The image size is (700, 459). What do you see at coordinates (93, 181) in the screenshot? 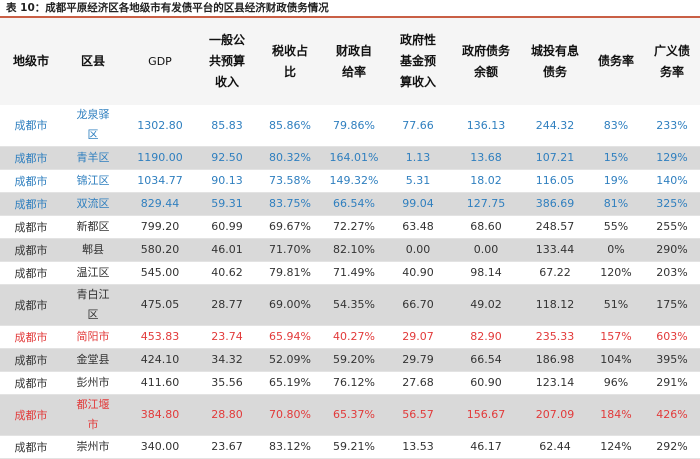
I see `table-cell: 锦江区` at bounding box center [93, 181].